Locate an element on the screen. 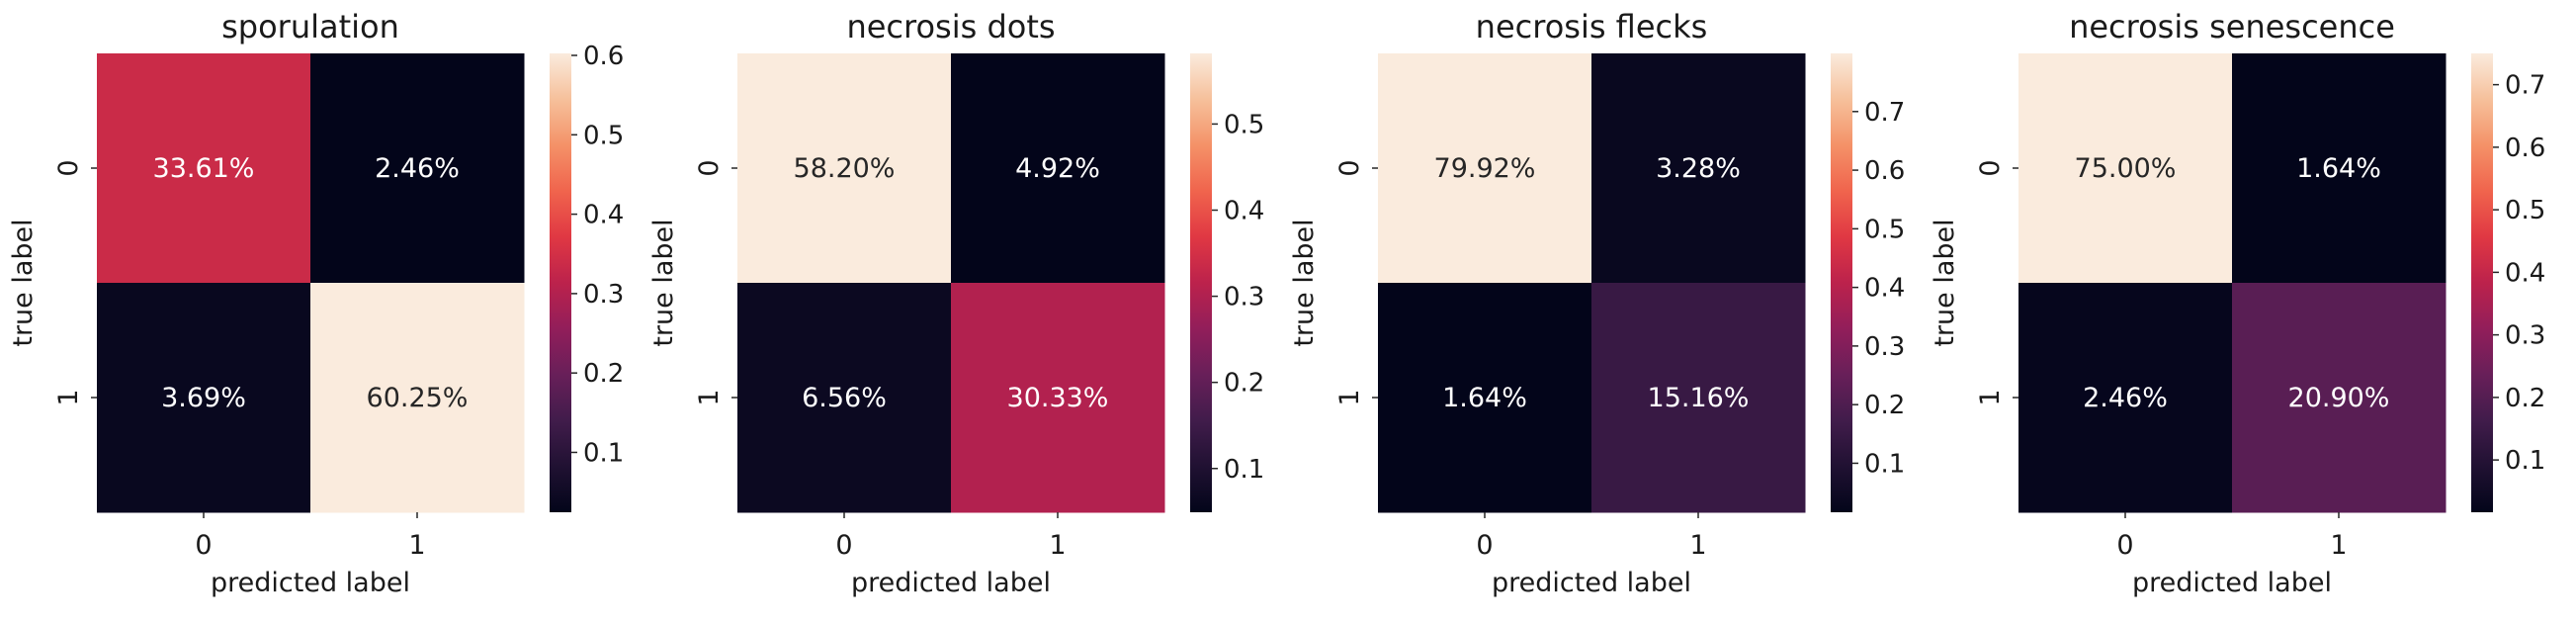 This screenshot has width=2576, height=625. cell-annotation-r0-c1: 1.64% is located at coordinates (2338, 169).